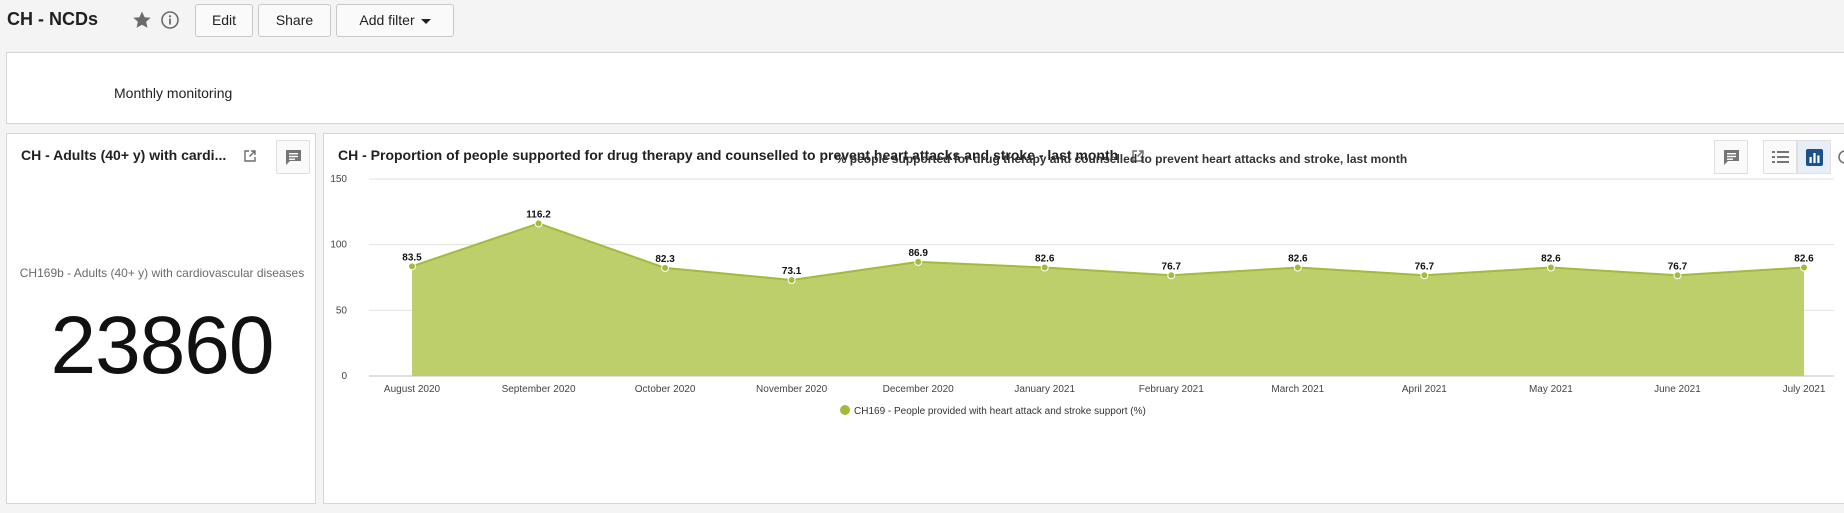 Image resolution: width=1844 pixels, height=513 pixels. What do you see at coordinates (539, 389) in the screenshot?
I see `x-tick-label: September 2020` at bounding box center [539, 389].